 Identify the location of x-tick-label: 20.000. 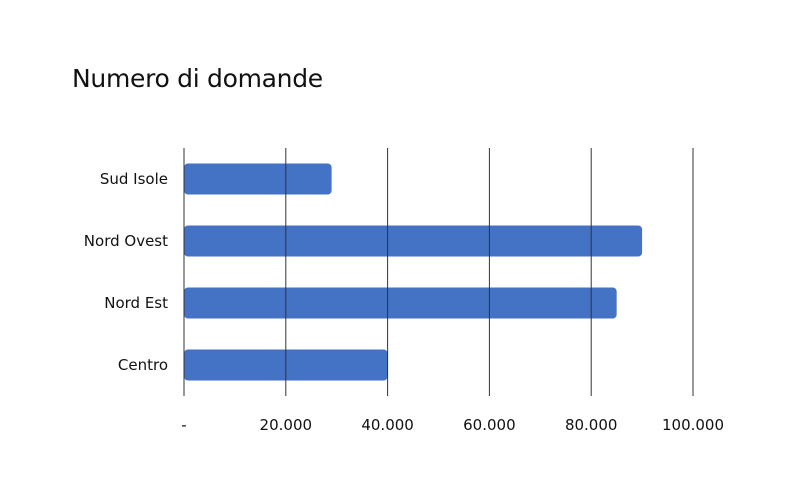
(286, 425).